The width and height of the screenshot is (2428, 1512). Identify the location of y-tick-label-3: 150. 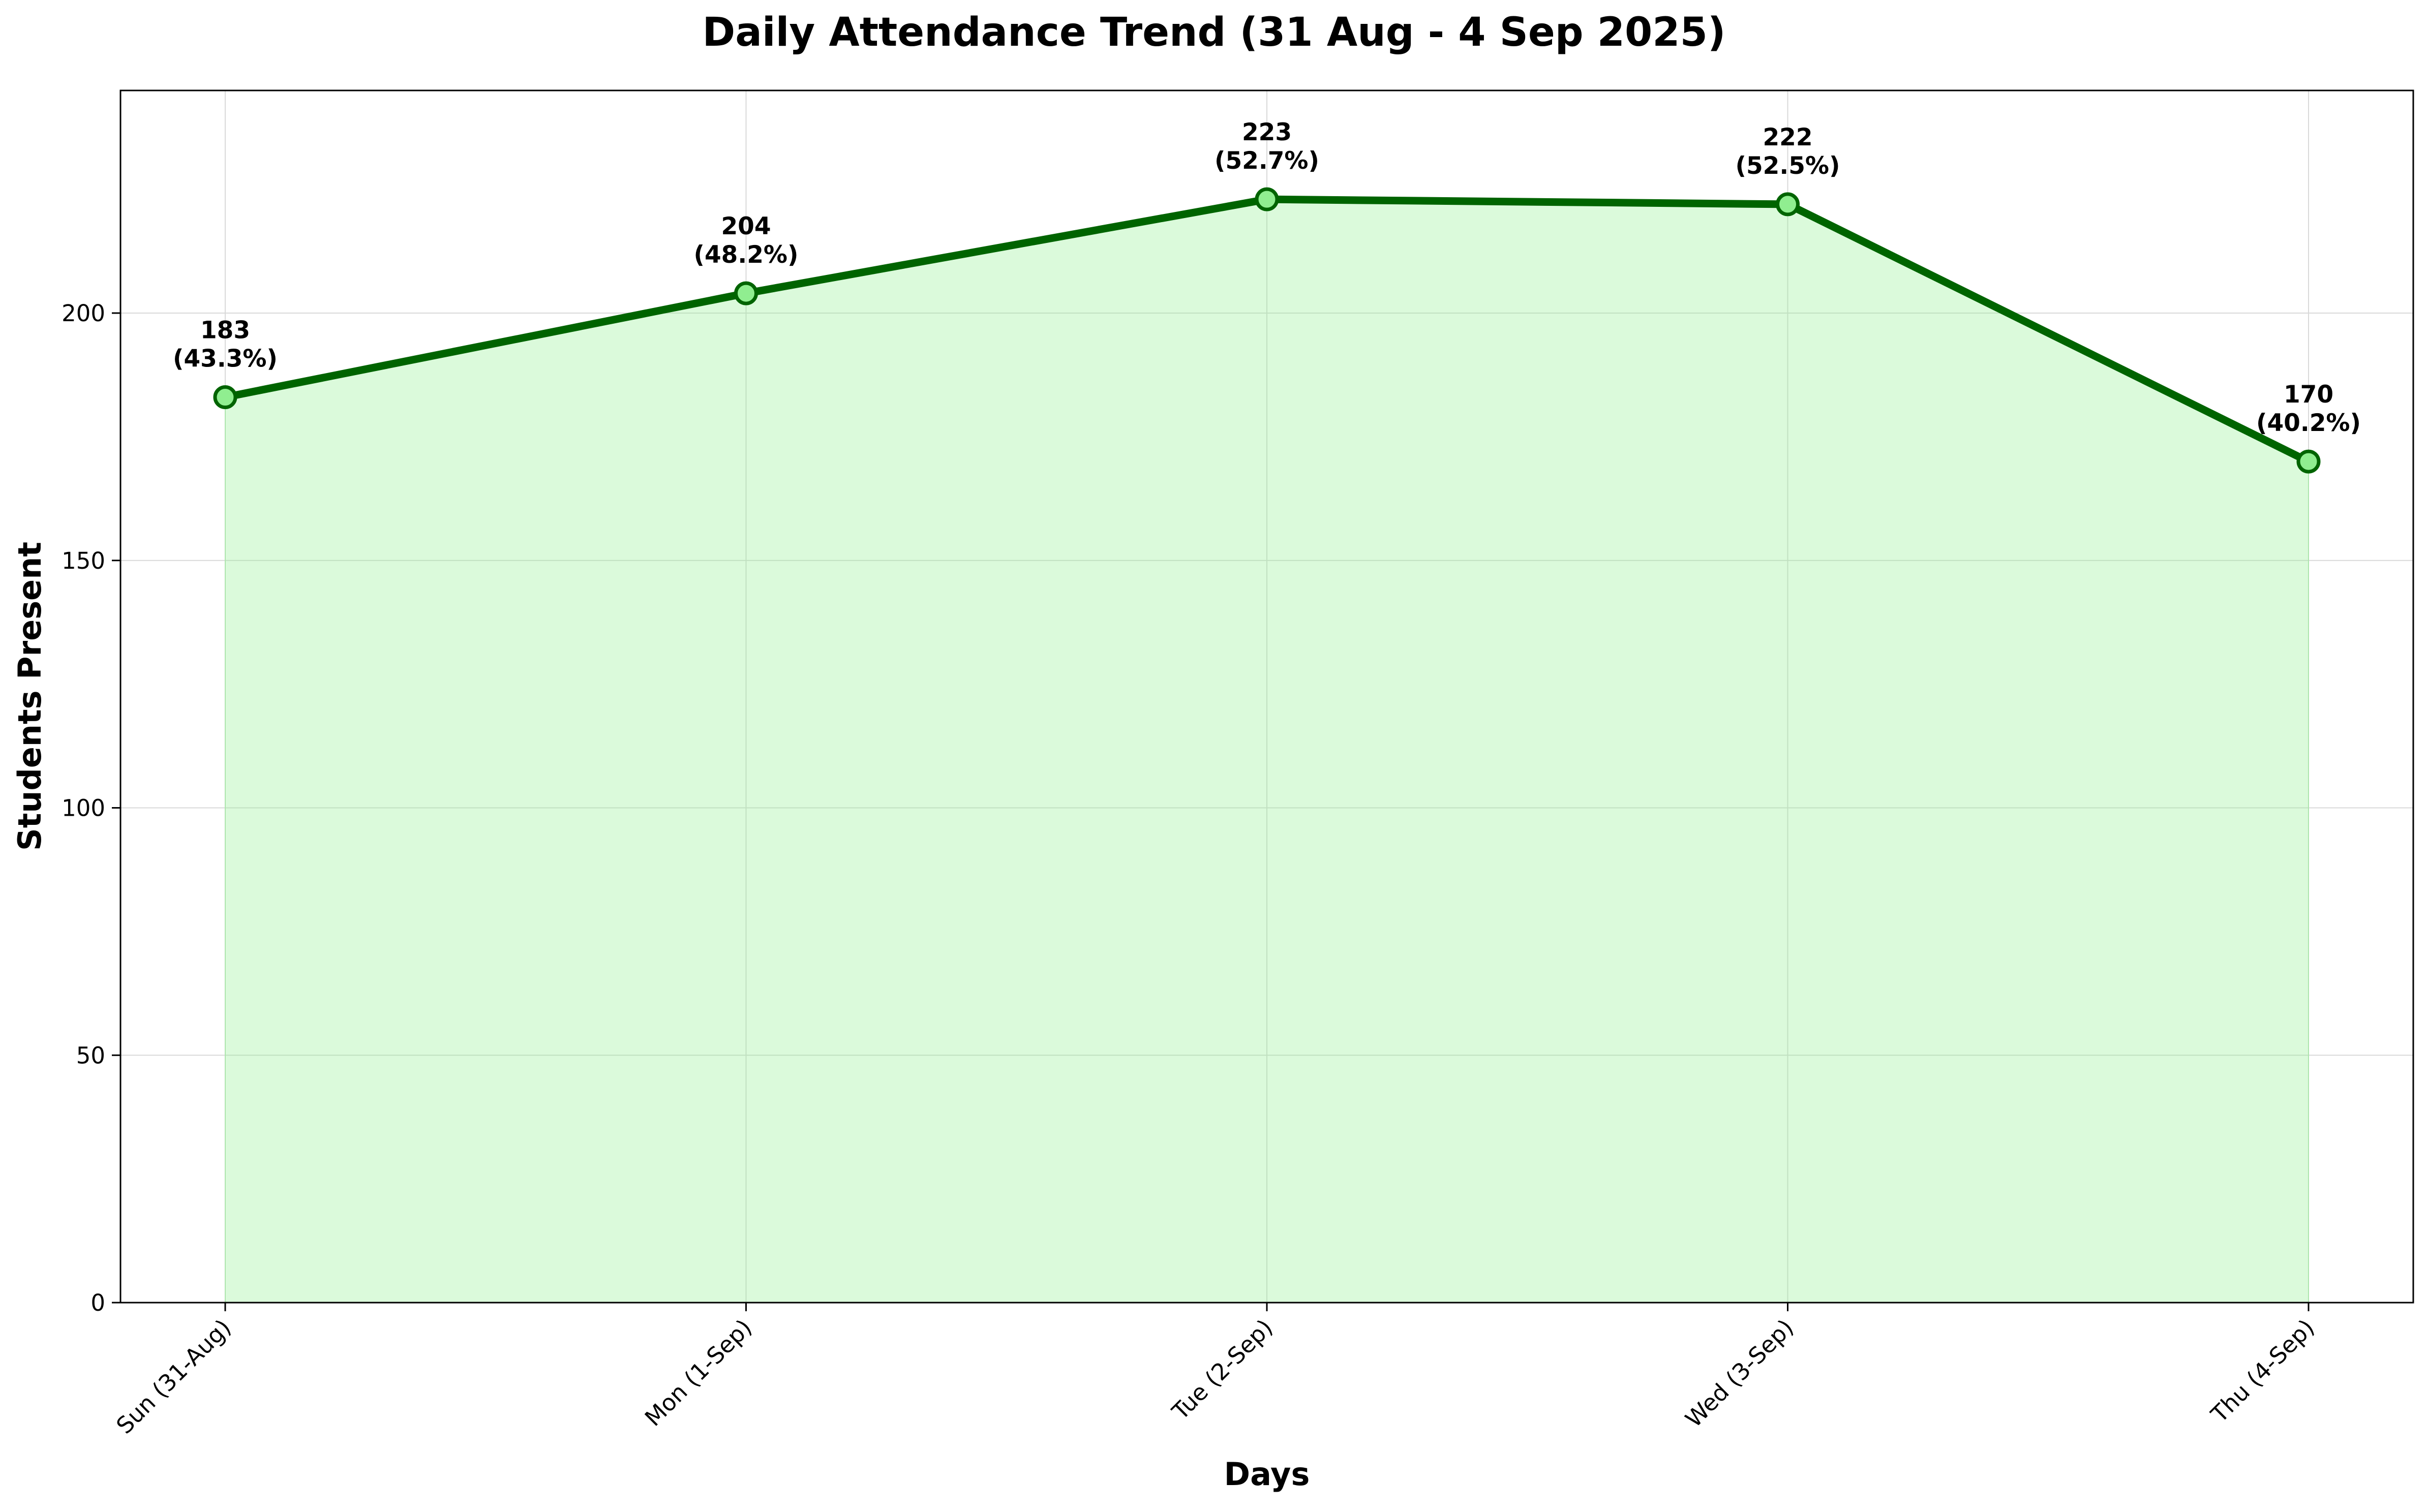
(83, 560).